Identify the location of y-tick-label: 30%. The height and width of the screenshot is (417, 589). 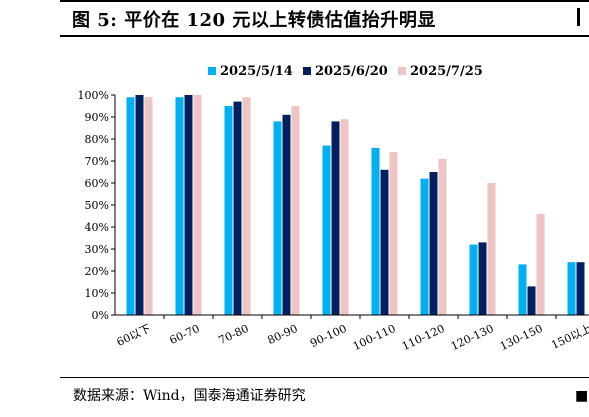
(97, 249).